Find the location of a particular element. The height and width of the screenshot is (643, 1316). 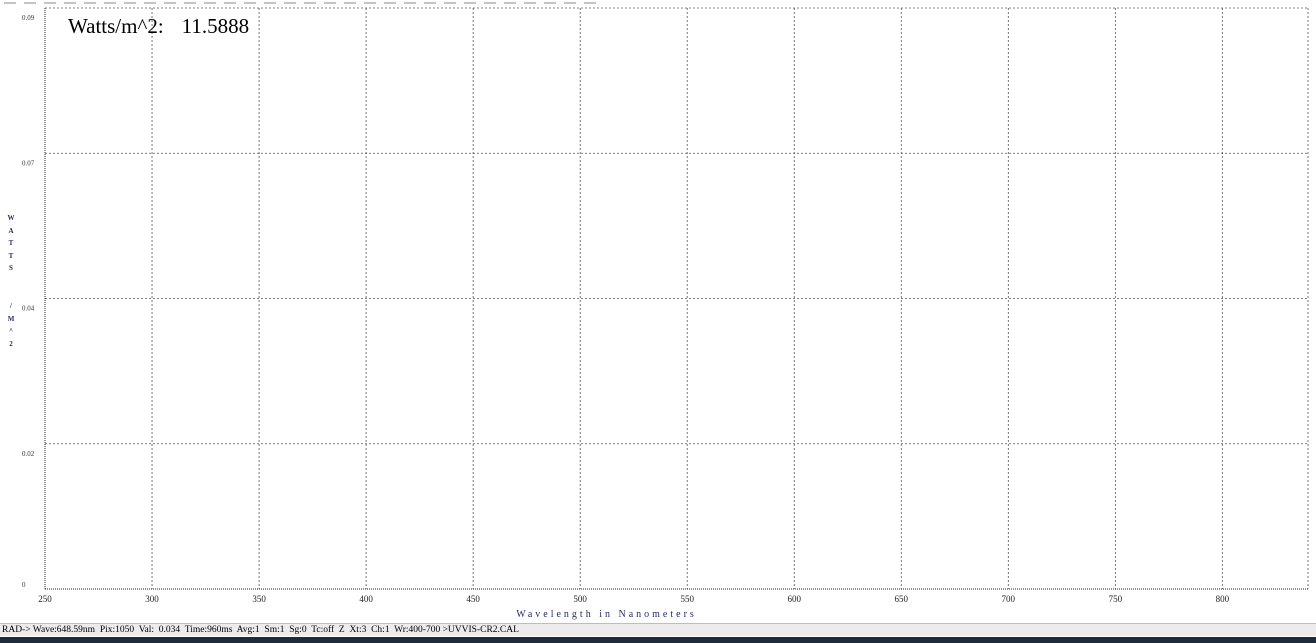

x-tick-label-500: 500 is located at coordinates (580, 599).